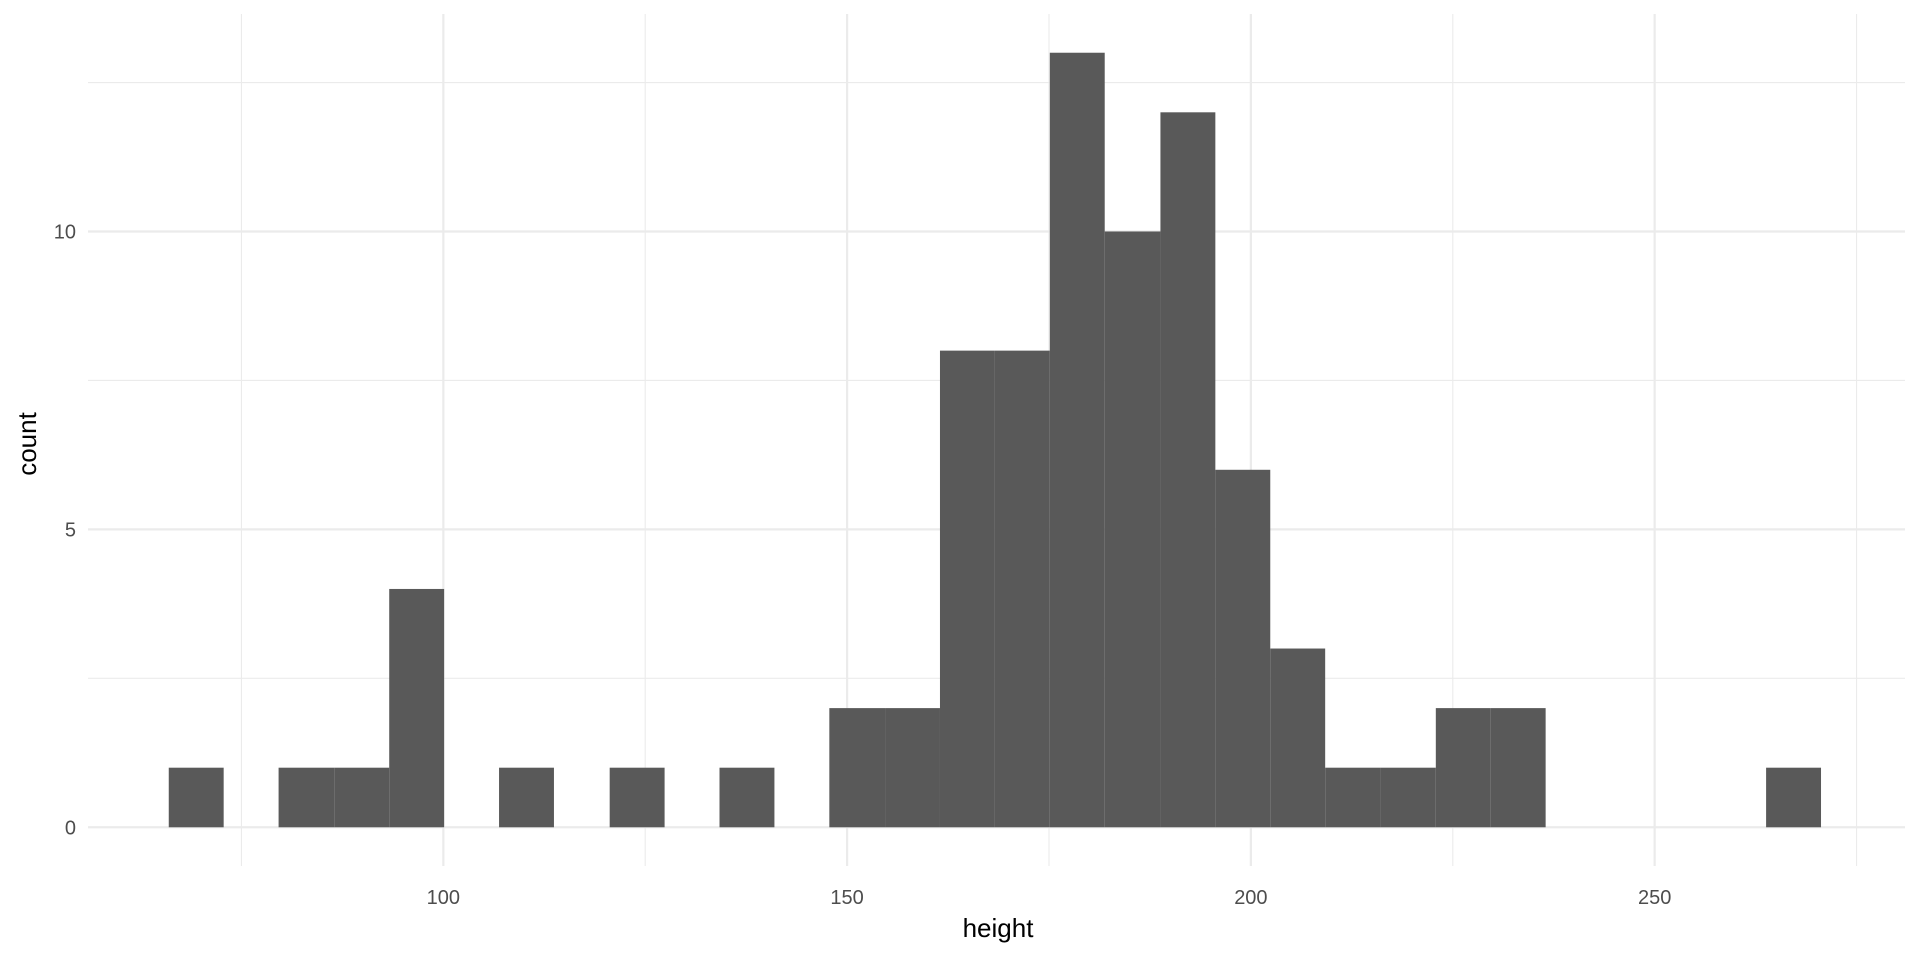 This screenshot has width=1920, height=960. What do you see at coordinates (1250, 898) in the screenshot?
I see `x-tick-label: 200` at bounding box center [1250, 898].